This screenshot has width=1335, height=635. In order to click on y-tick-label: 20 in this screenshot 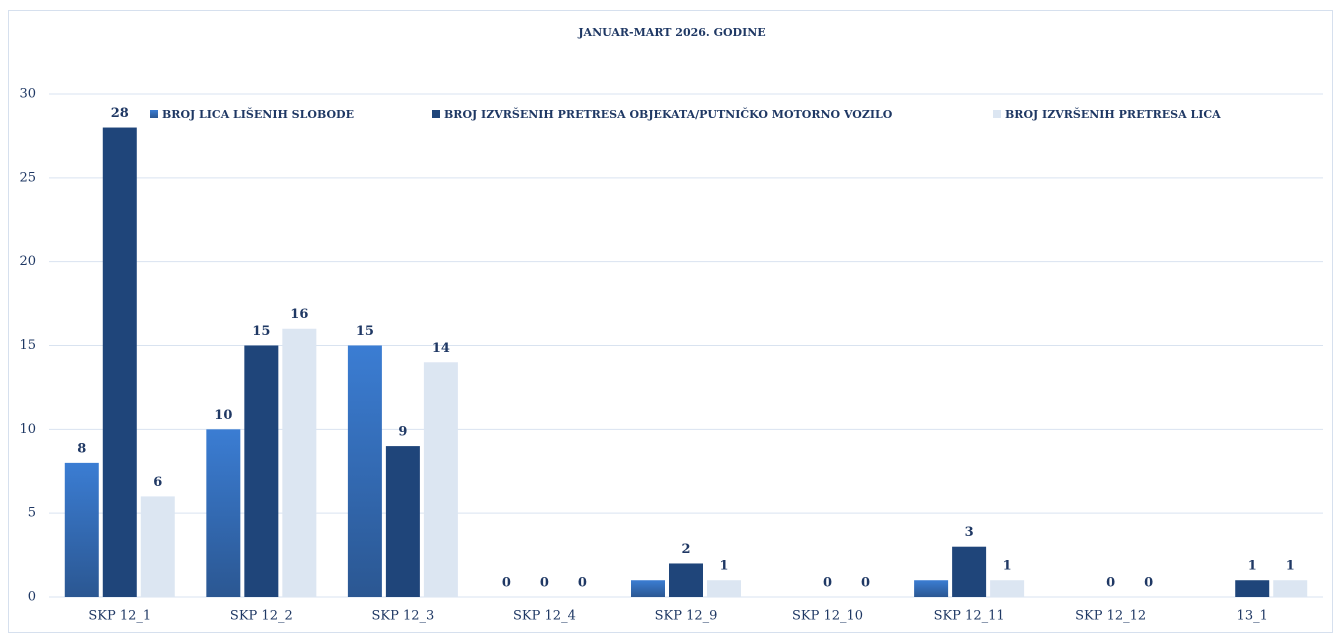, I will do `click(27, 261)`.